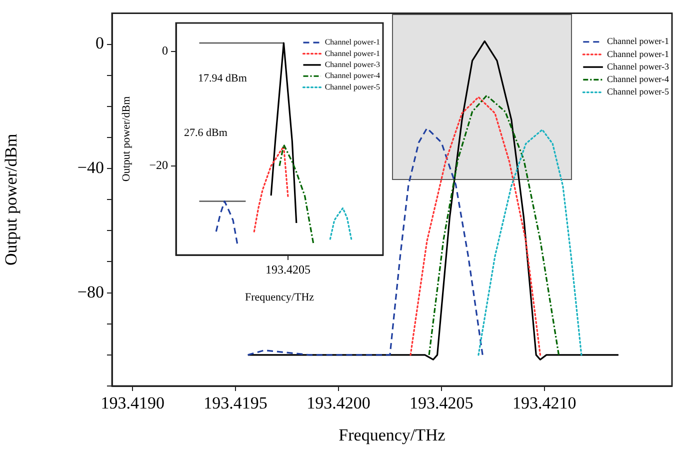 The image size is (677, 450). I want to click on x-tick-label: 193.4190, so click(132, 403).